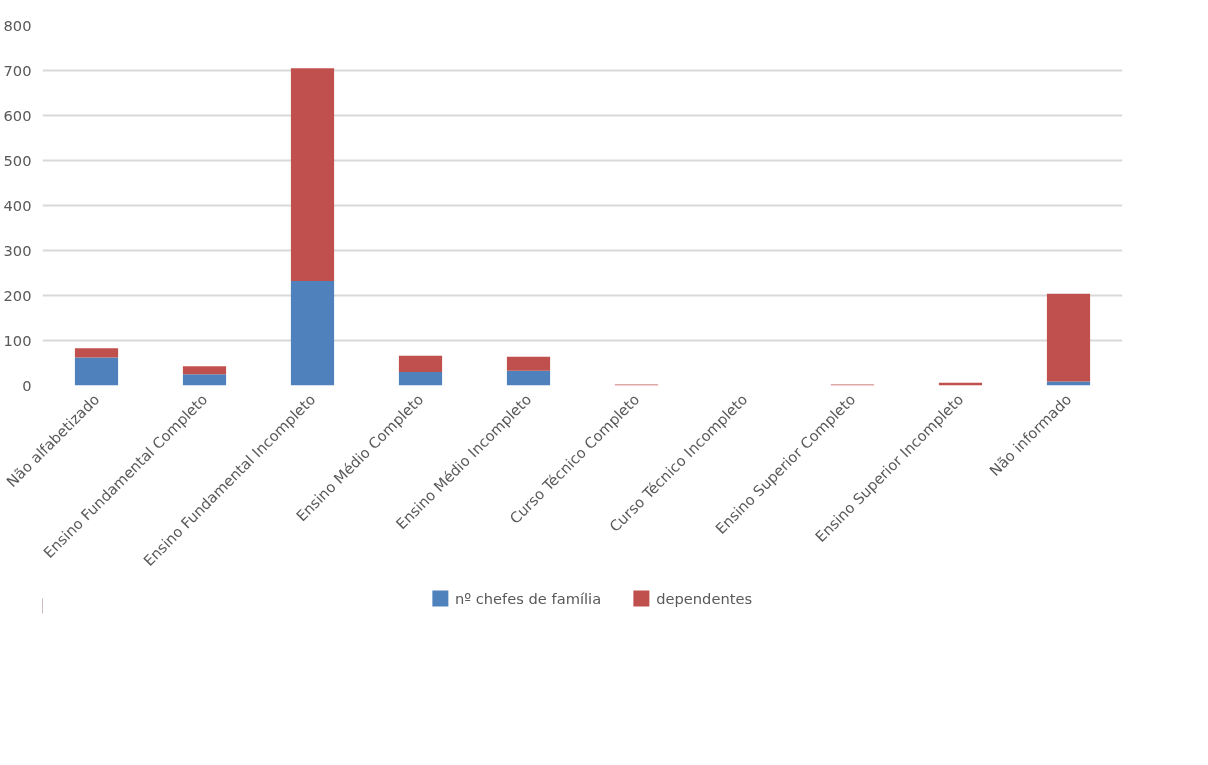 The height and width of the screenshot is (765, 1208). What do you see at coordinates (17, 295) in the screenshot?
I see `y-tick-label: 200` at bounding box center [17, 295].